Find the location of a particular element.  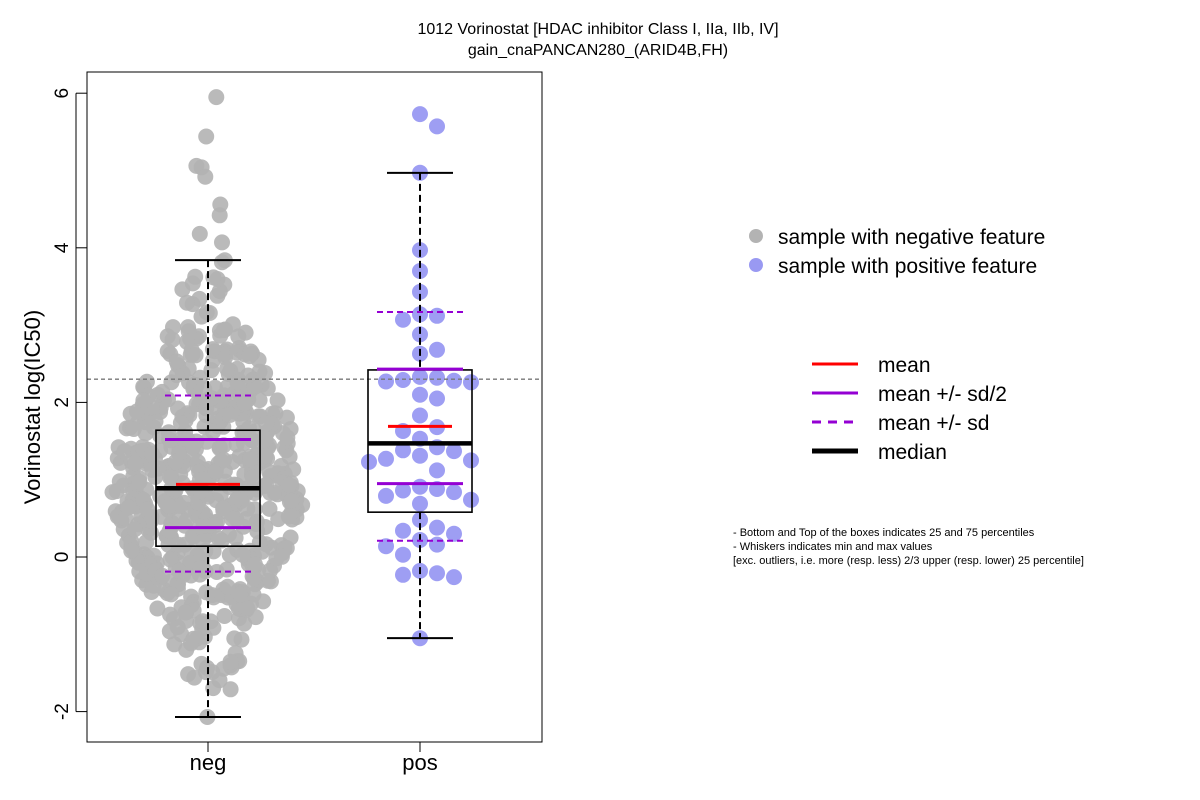

y-tick-label: 4 is located at coordinates (62, 247).